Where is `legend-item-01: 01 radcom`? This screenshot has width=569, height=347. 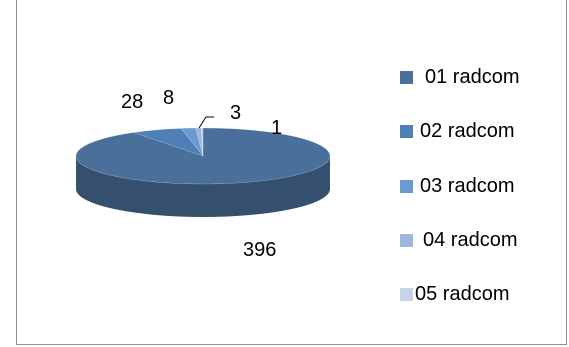 legend-item-01: 01 radcom is located at coordinates (460, 77).